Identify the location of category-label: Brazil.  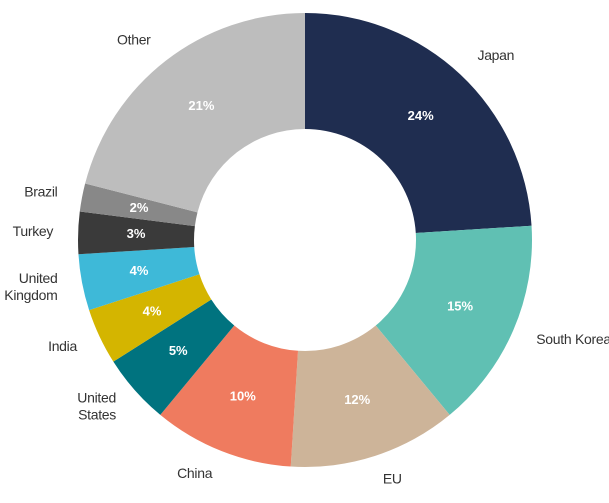
(40, 191).